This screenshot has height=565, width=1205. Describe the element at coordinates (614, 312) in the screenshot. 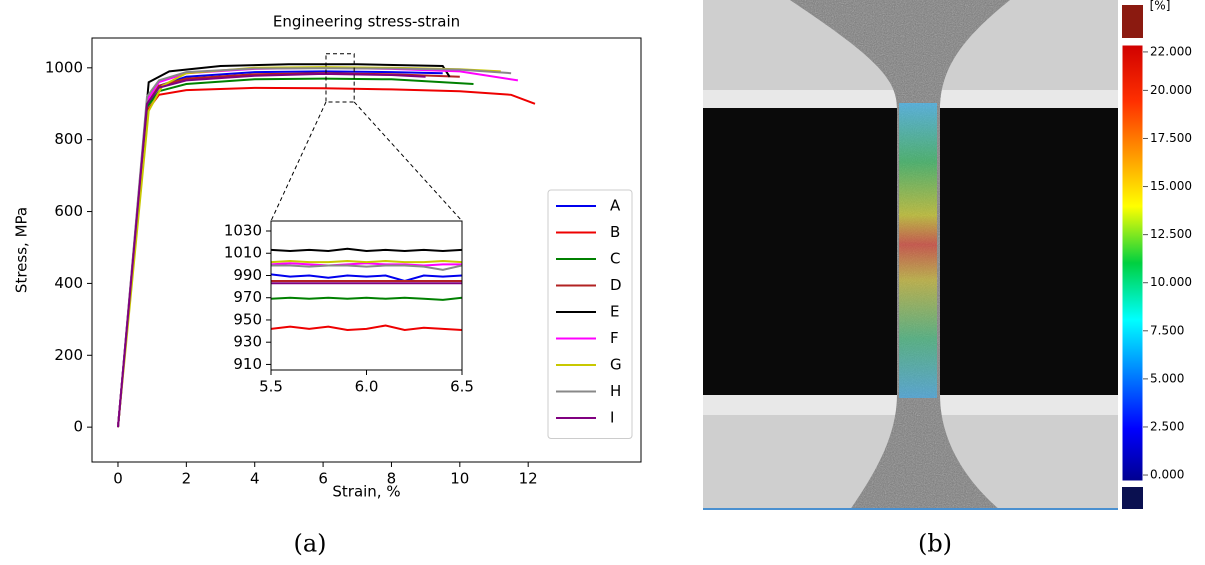

I see `legend-label: E` at that location.